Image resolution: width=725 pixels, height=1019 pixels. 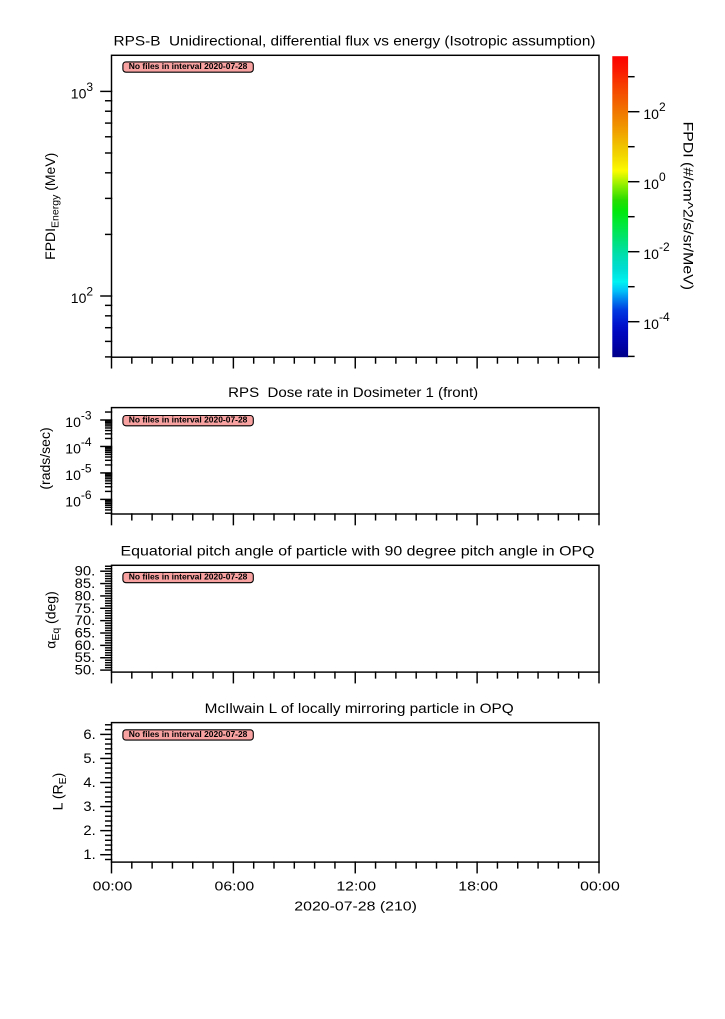 I want to click on svg-text: 55., so click(x=85, y=657).